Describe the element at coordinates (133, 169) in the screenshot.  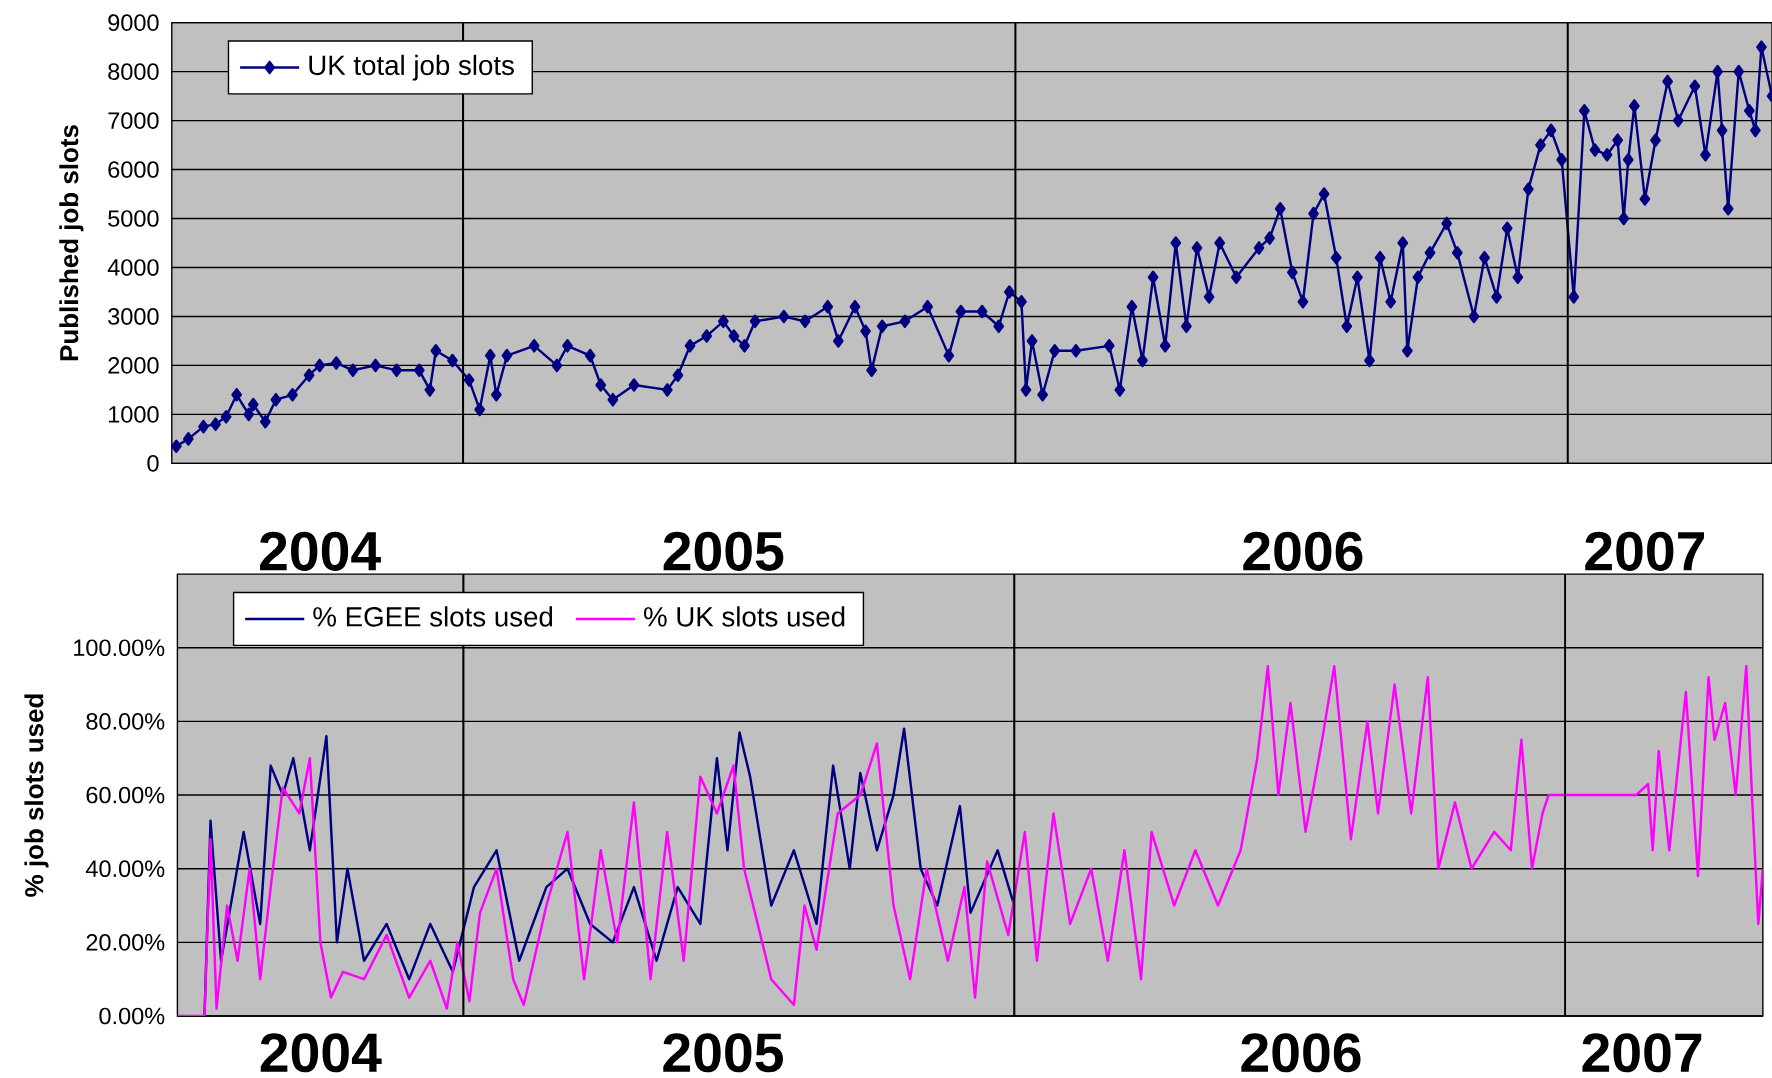
I see `y-tick-label: 6000` at that location.